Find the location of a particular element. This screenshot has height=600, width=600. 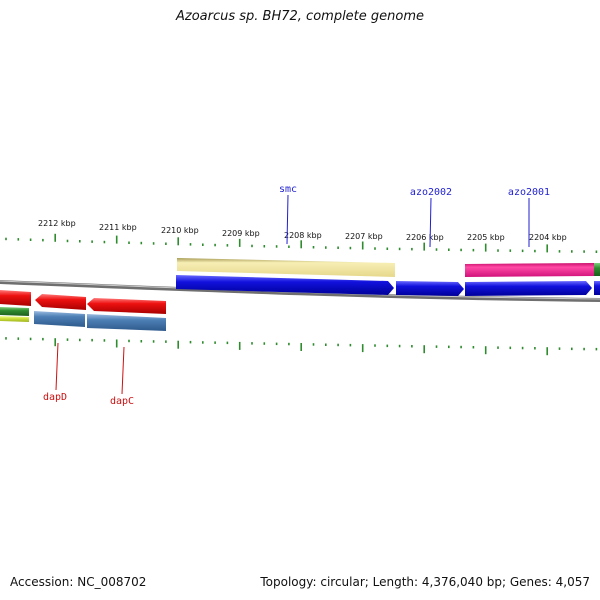

gene-smc is located at coordinates (285, 285).